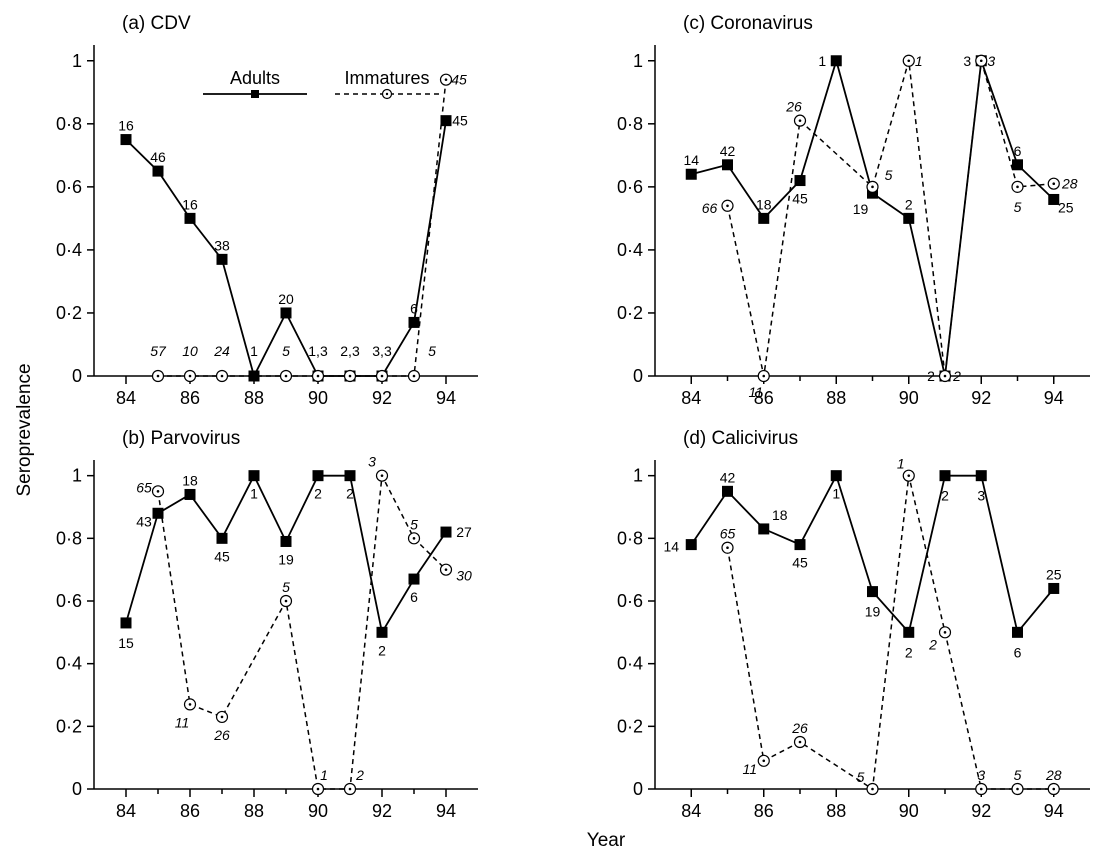 Image resolution: width=1118 pixels, height=857 pixels. Describe the element at coordinates (156, 23) in the screenshot. I see `panel-title-a: (a) CDV` at that location.